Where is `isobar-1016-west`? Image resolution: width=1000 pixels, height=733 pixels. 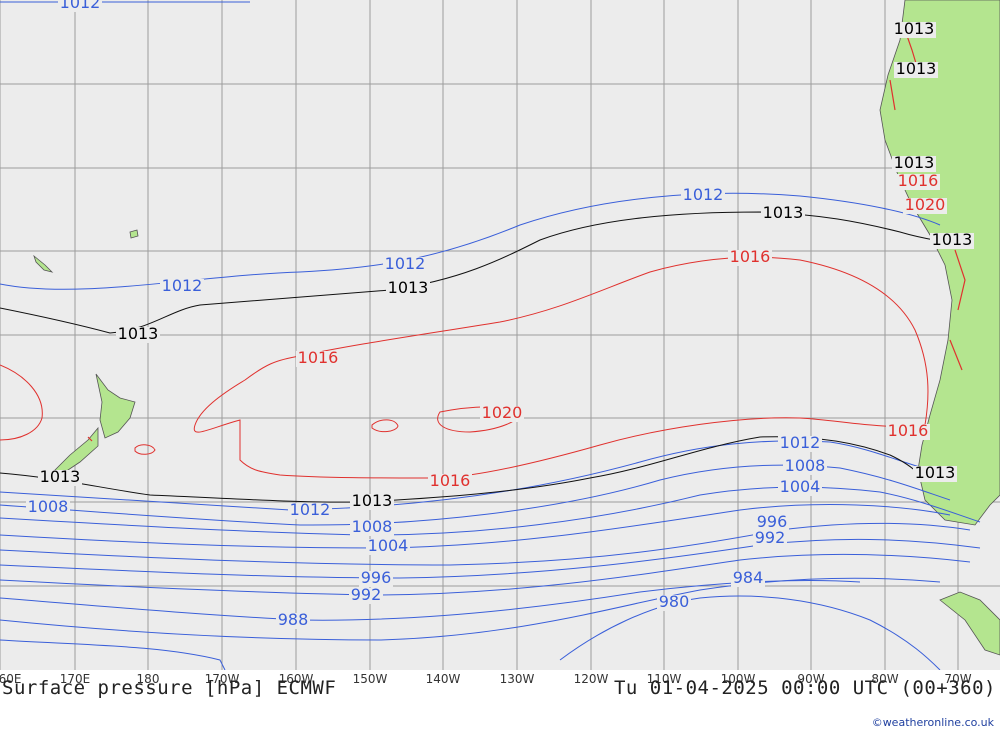
isobar-1016-west is located at coordinates (21, 402).